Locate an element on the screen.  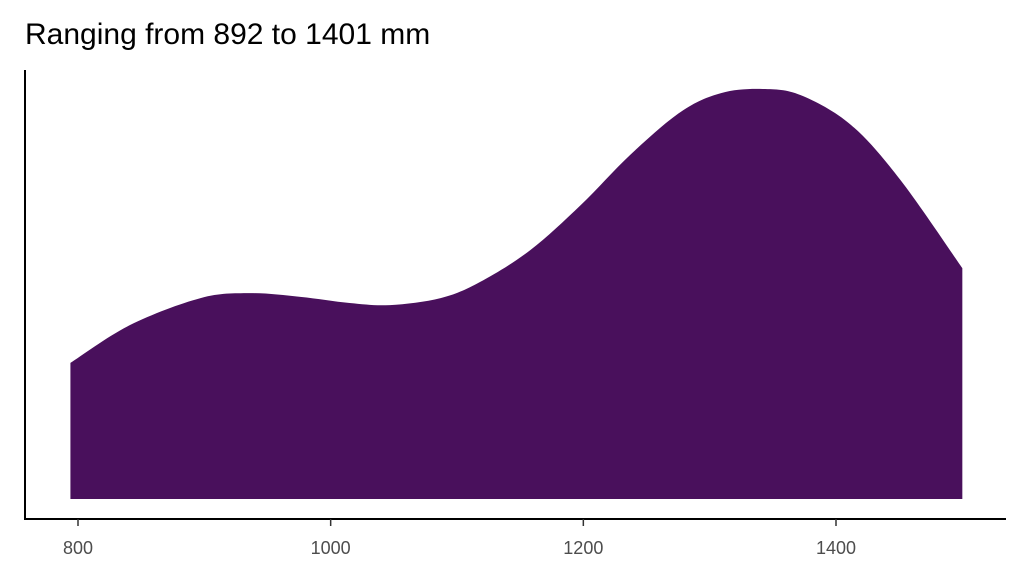
x-tick-label: 1400 is located at coordinates (836, 548).